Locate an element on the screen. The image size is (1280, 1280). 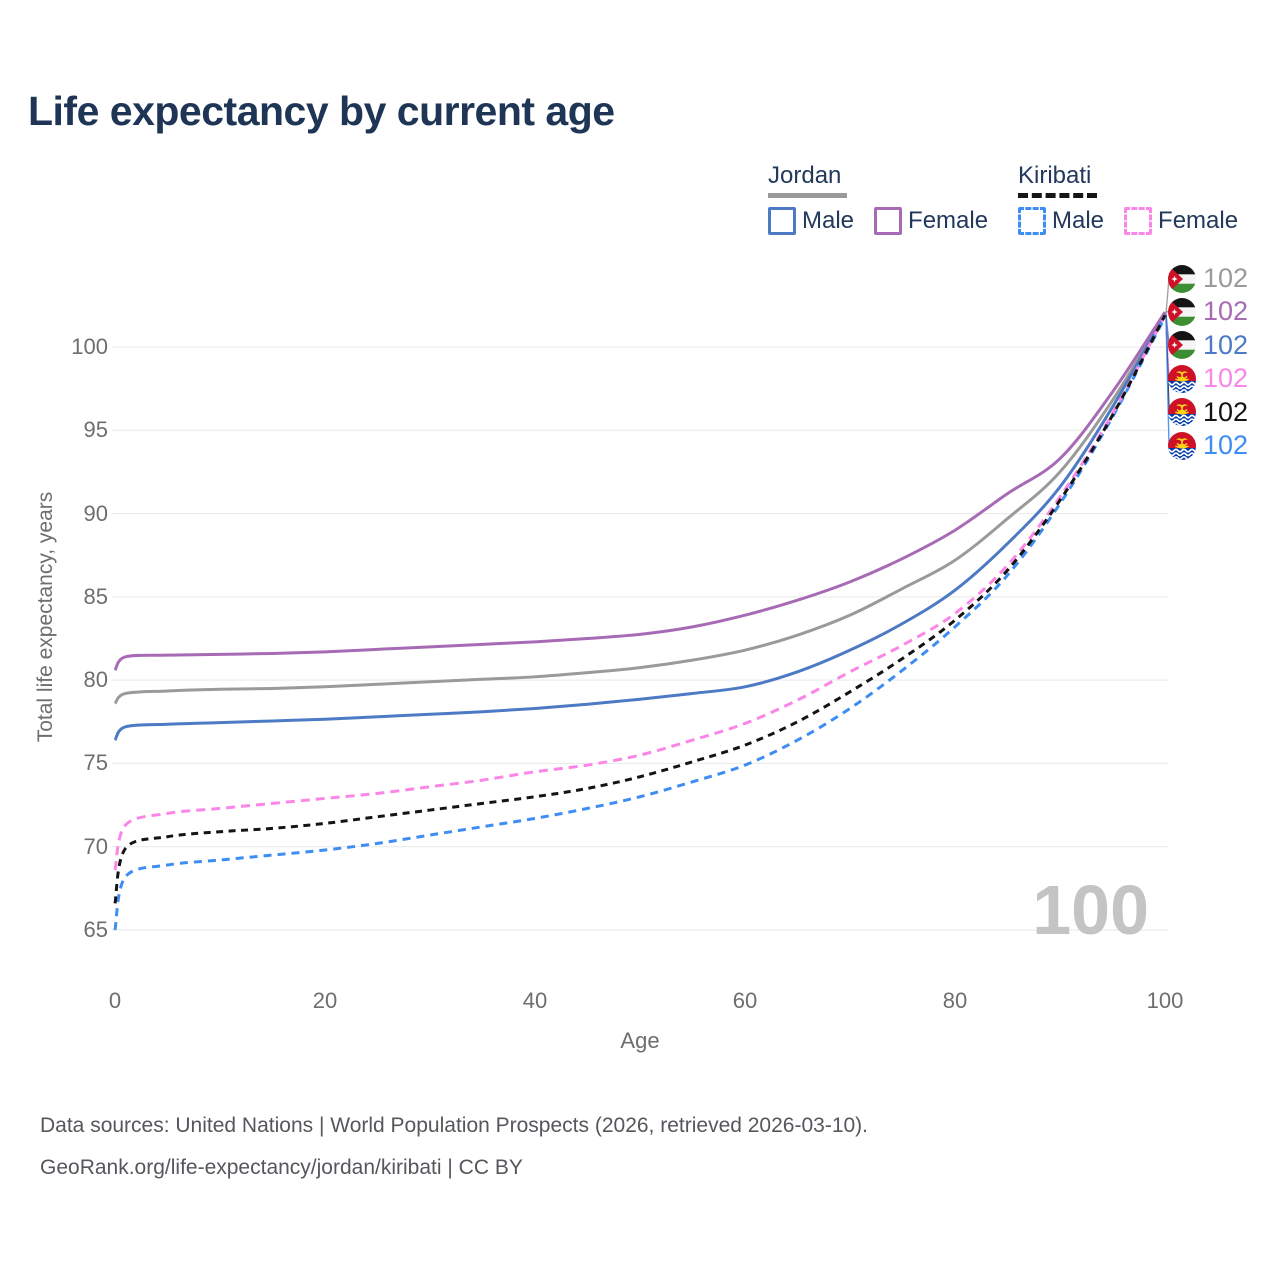
legend-label-jordan-male: Male is located at coordinates (828, 220).